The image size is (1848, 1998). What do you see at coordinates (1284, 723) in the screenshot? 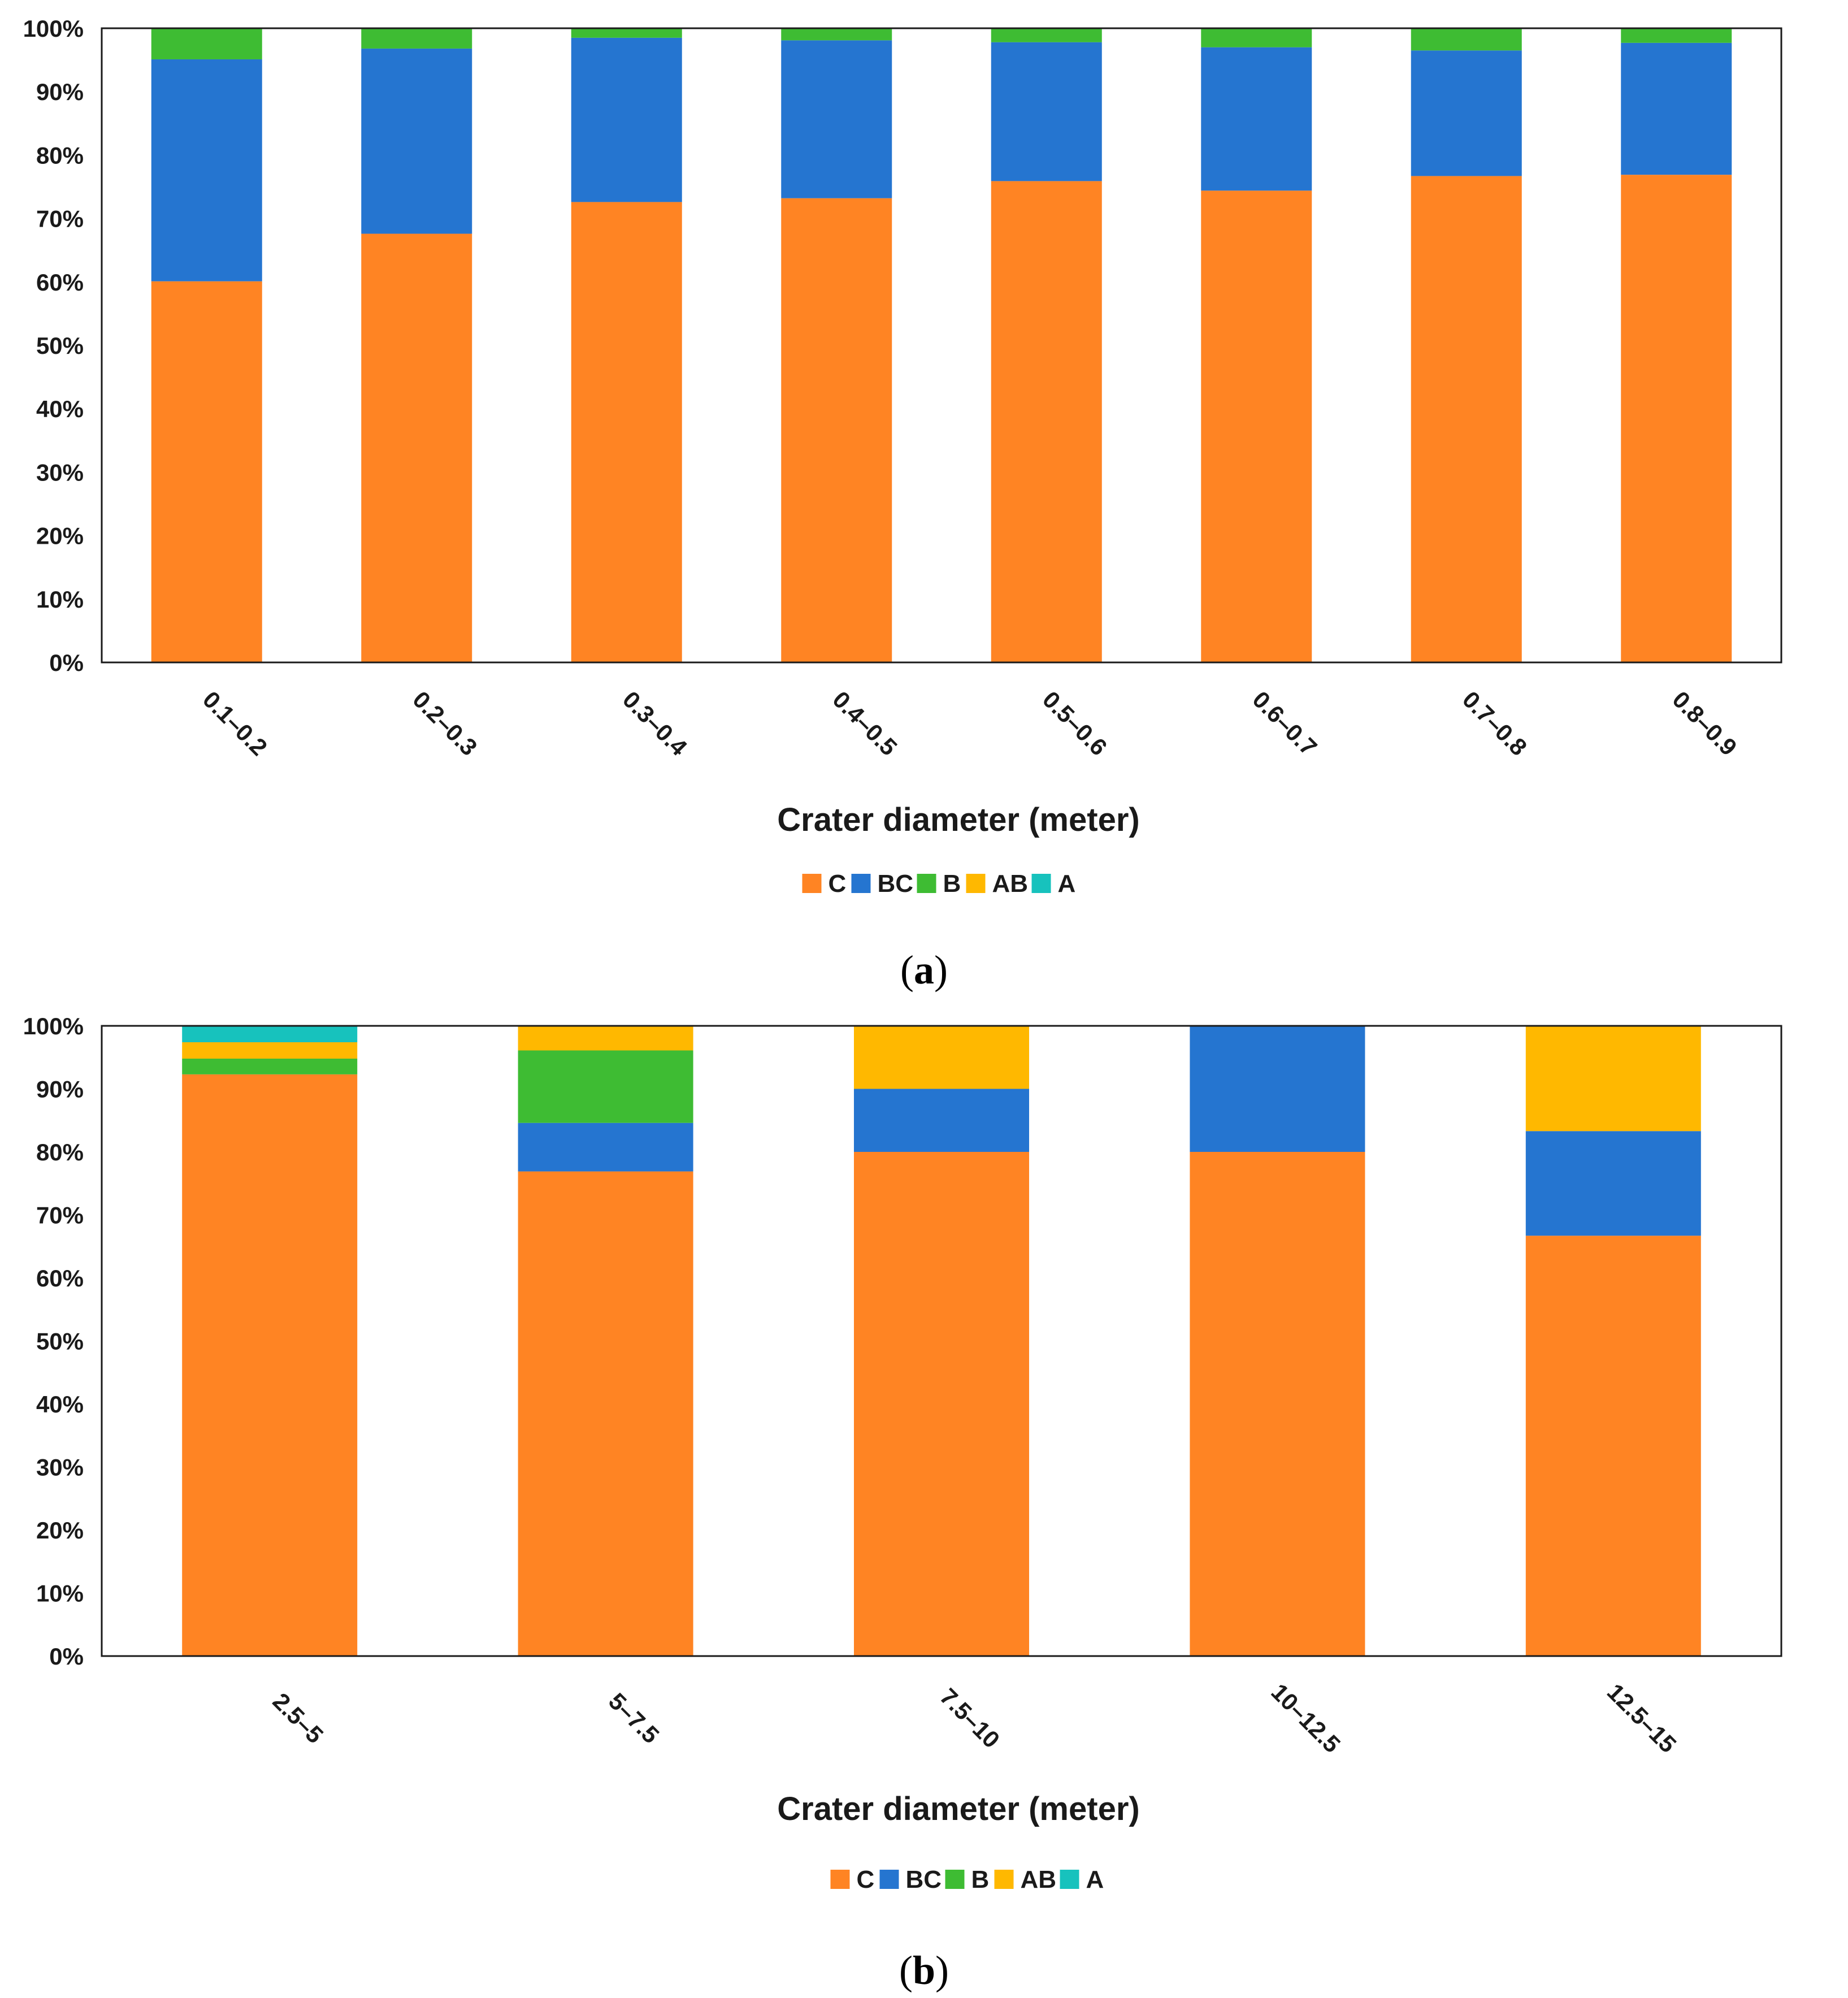
I see `x-tick-label: 0.6–0.7` at bounding box center [1284, 723].